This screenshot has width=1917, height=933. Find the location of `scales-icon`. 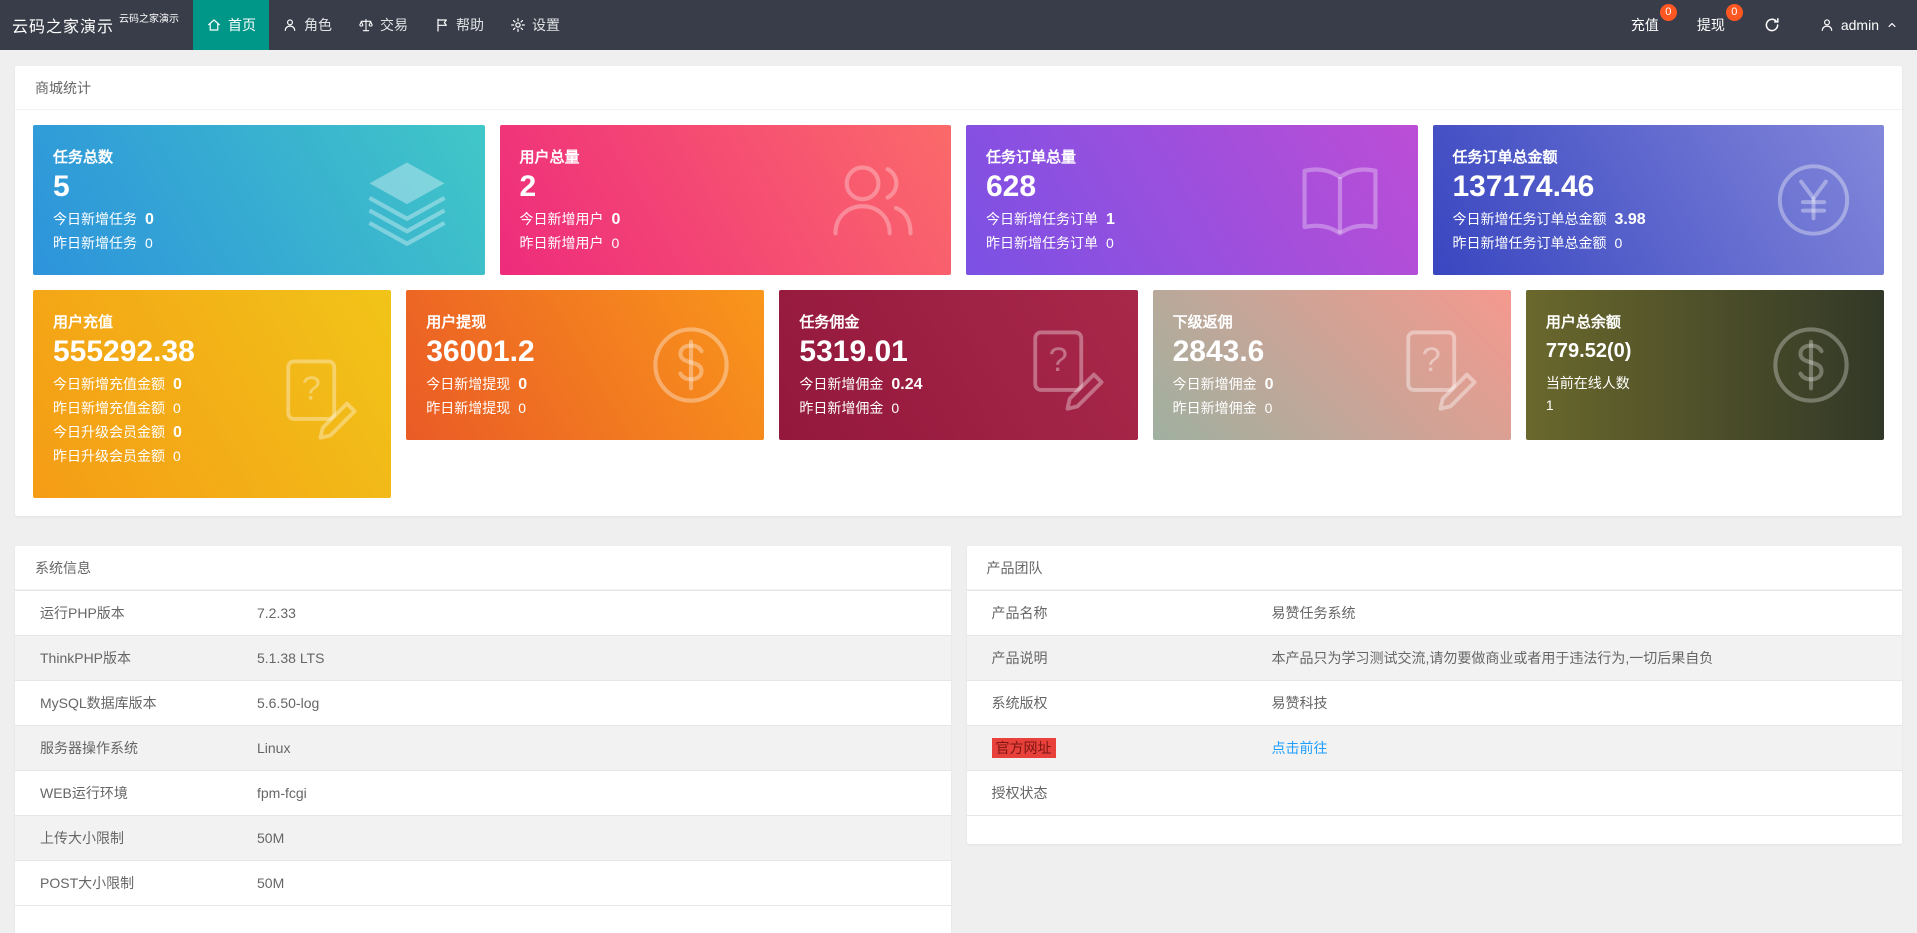

scales-icon is located at coordinates (366, 25).